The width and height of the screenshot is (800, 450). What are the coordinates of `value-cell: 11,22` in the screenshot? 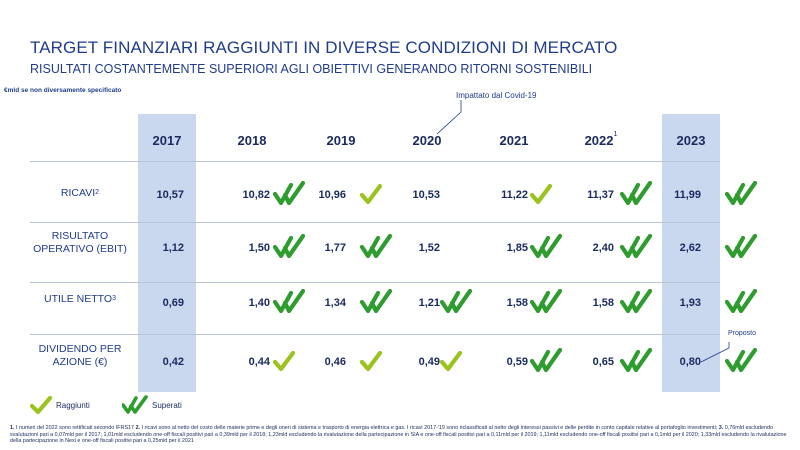 It's located at (514, 195).